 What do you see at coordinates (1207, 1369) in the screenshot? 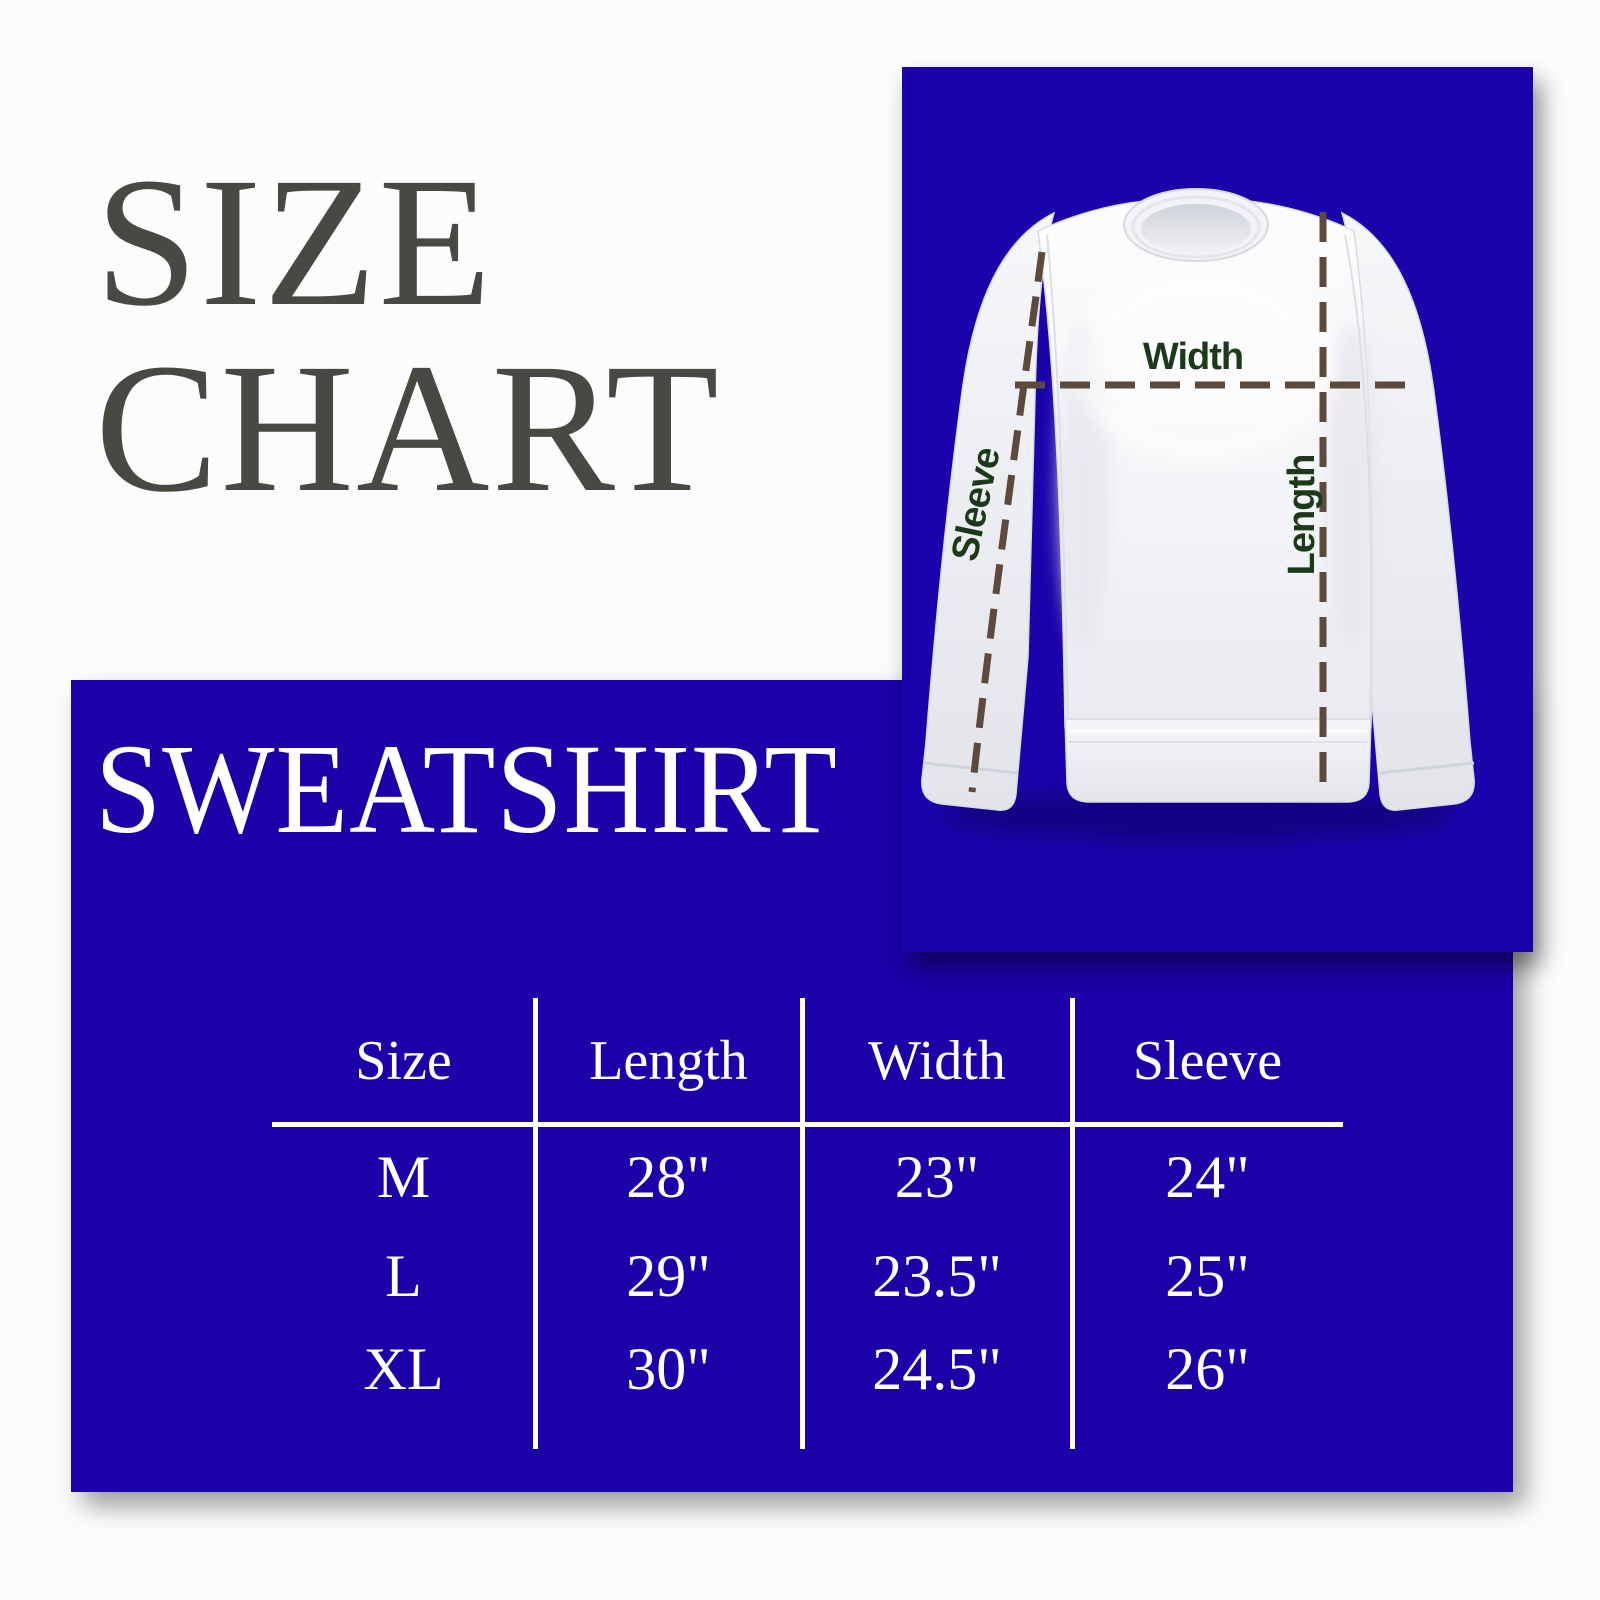
I see `table-cell-sleeve-xl: 26"` at bounding box center [1207, 1369].